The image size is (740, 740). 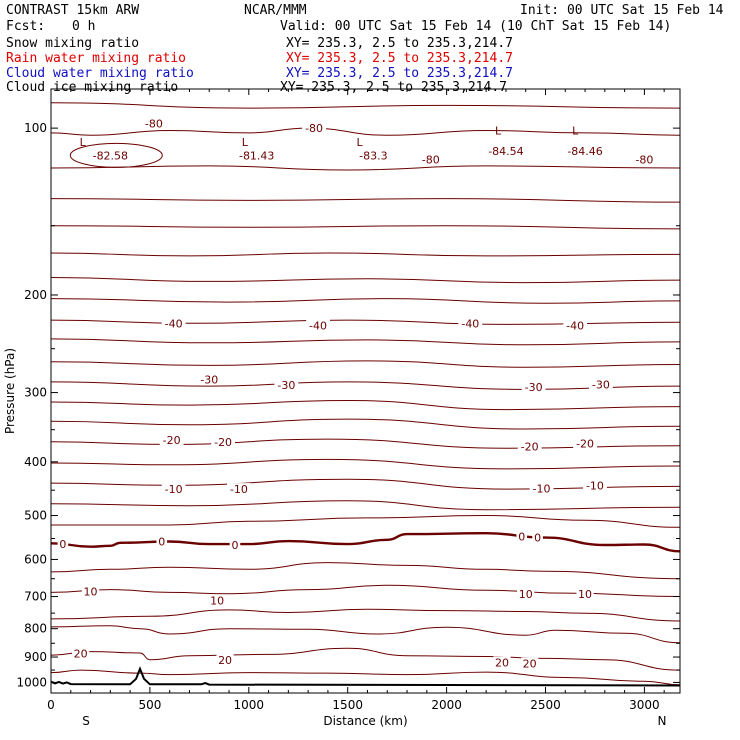 What do you see at coordinates (73, 10) in the screenshot?
I see `model-title: CONTRAST 15km ARW` at bounding box center [73, 10].